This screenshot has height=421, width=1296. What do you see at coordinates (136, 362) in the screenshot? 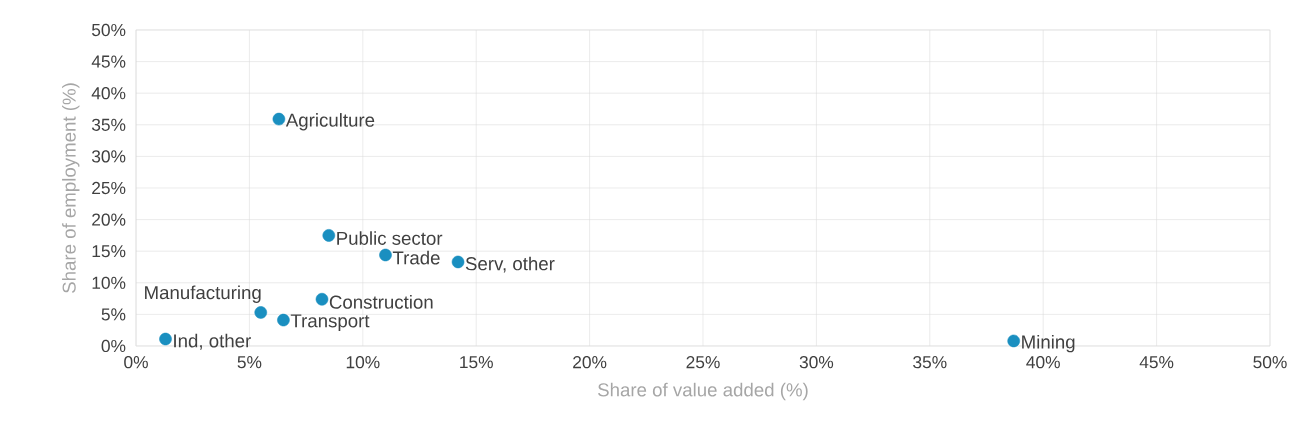
I see `x-tick-label: 0%` at bounding box center [136, 362].